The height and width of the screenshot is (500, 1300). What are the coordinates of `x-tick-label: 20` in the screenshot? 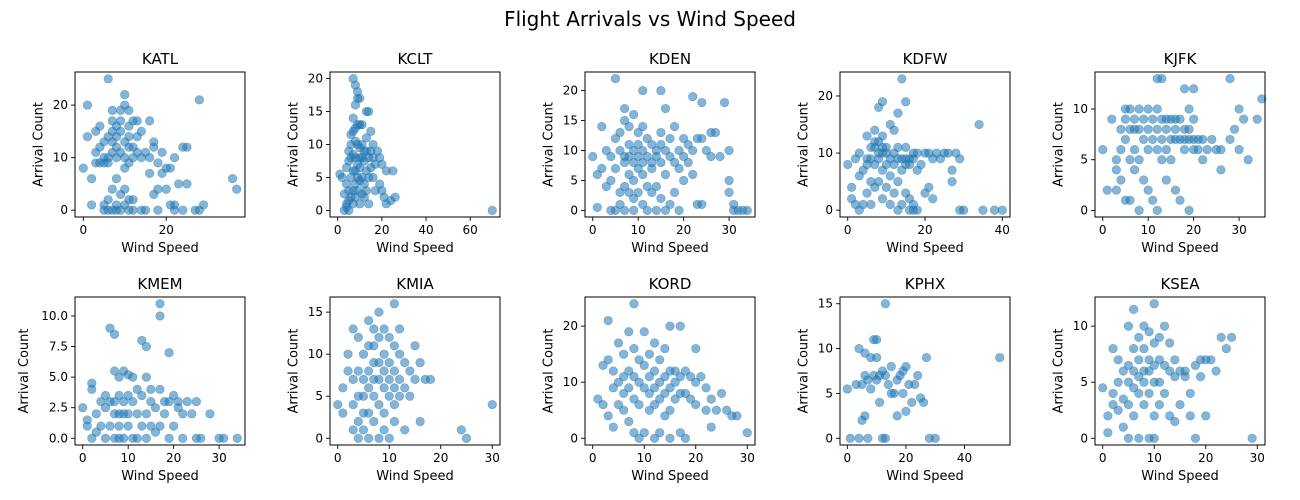 It's located at (695, 458).